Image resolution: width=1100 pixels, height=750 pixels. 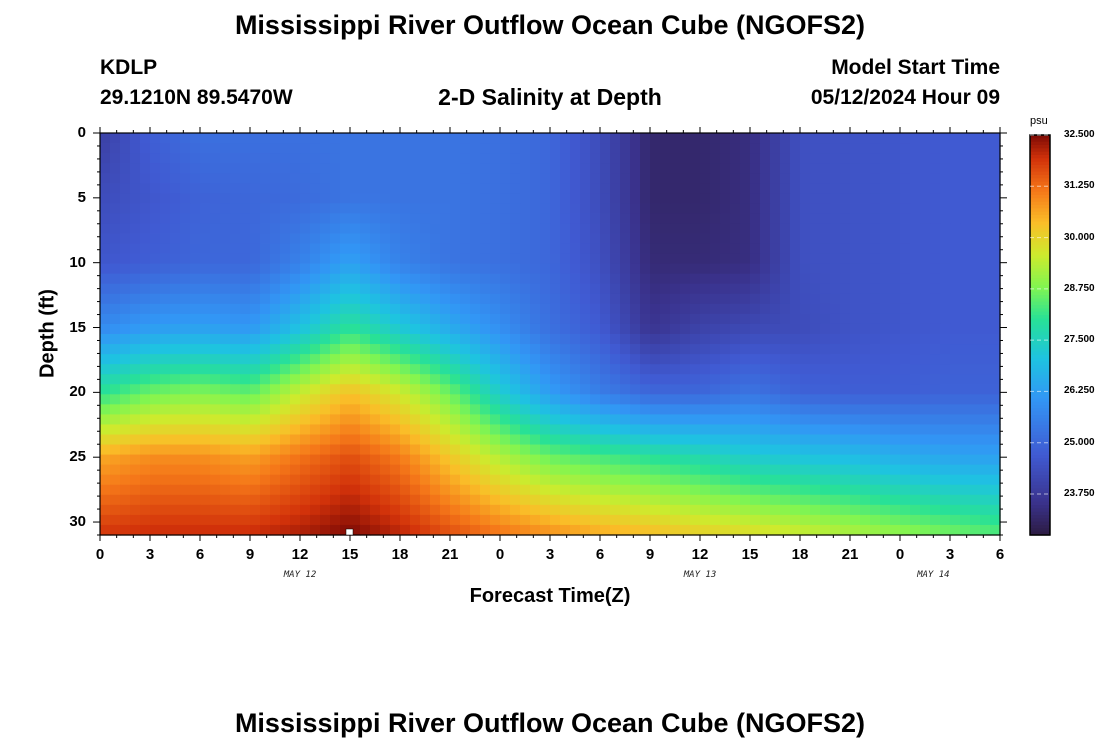 What do you see at coordinates (1079, 237) in the screenshot?
I see `colorbar-tick-label: 30.000` at bounding box center [1079, 237].